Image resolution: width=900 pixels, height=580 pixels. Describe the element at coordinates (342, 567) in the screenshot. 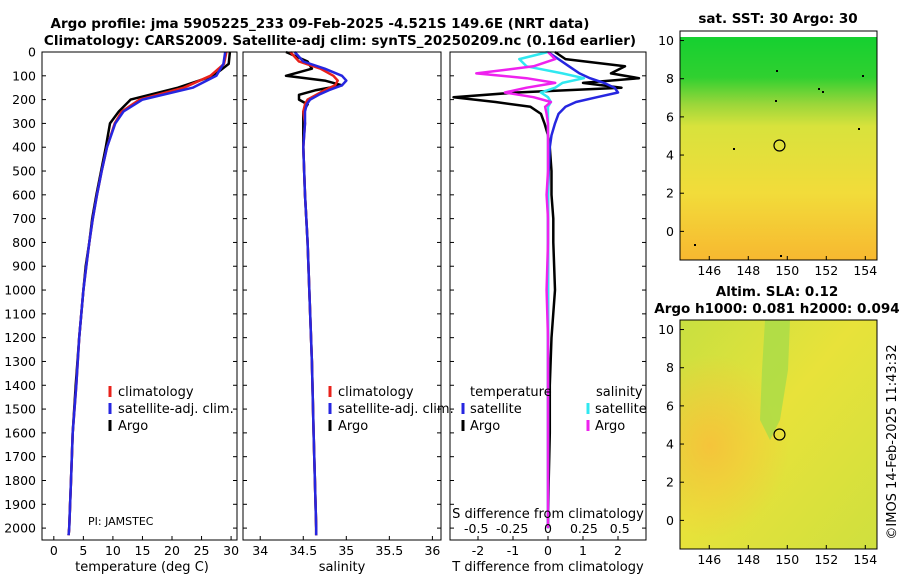

I see `salinity-xlabel: salinity` at that location.